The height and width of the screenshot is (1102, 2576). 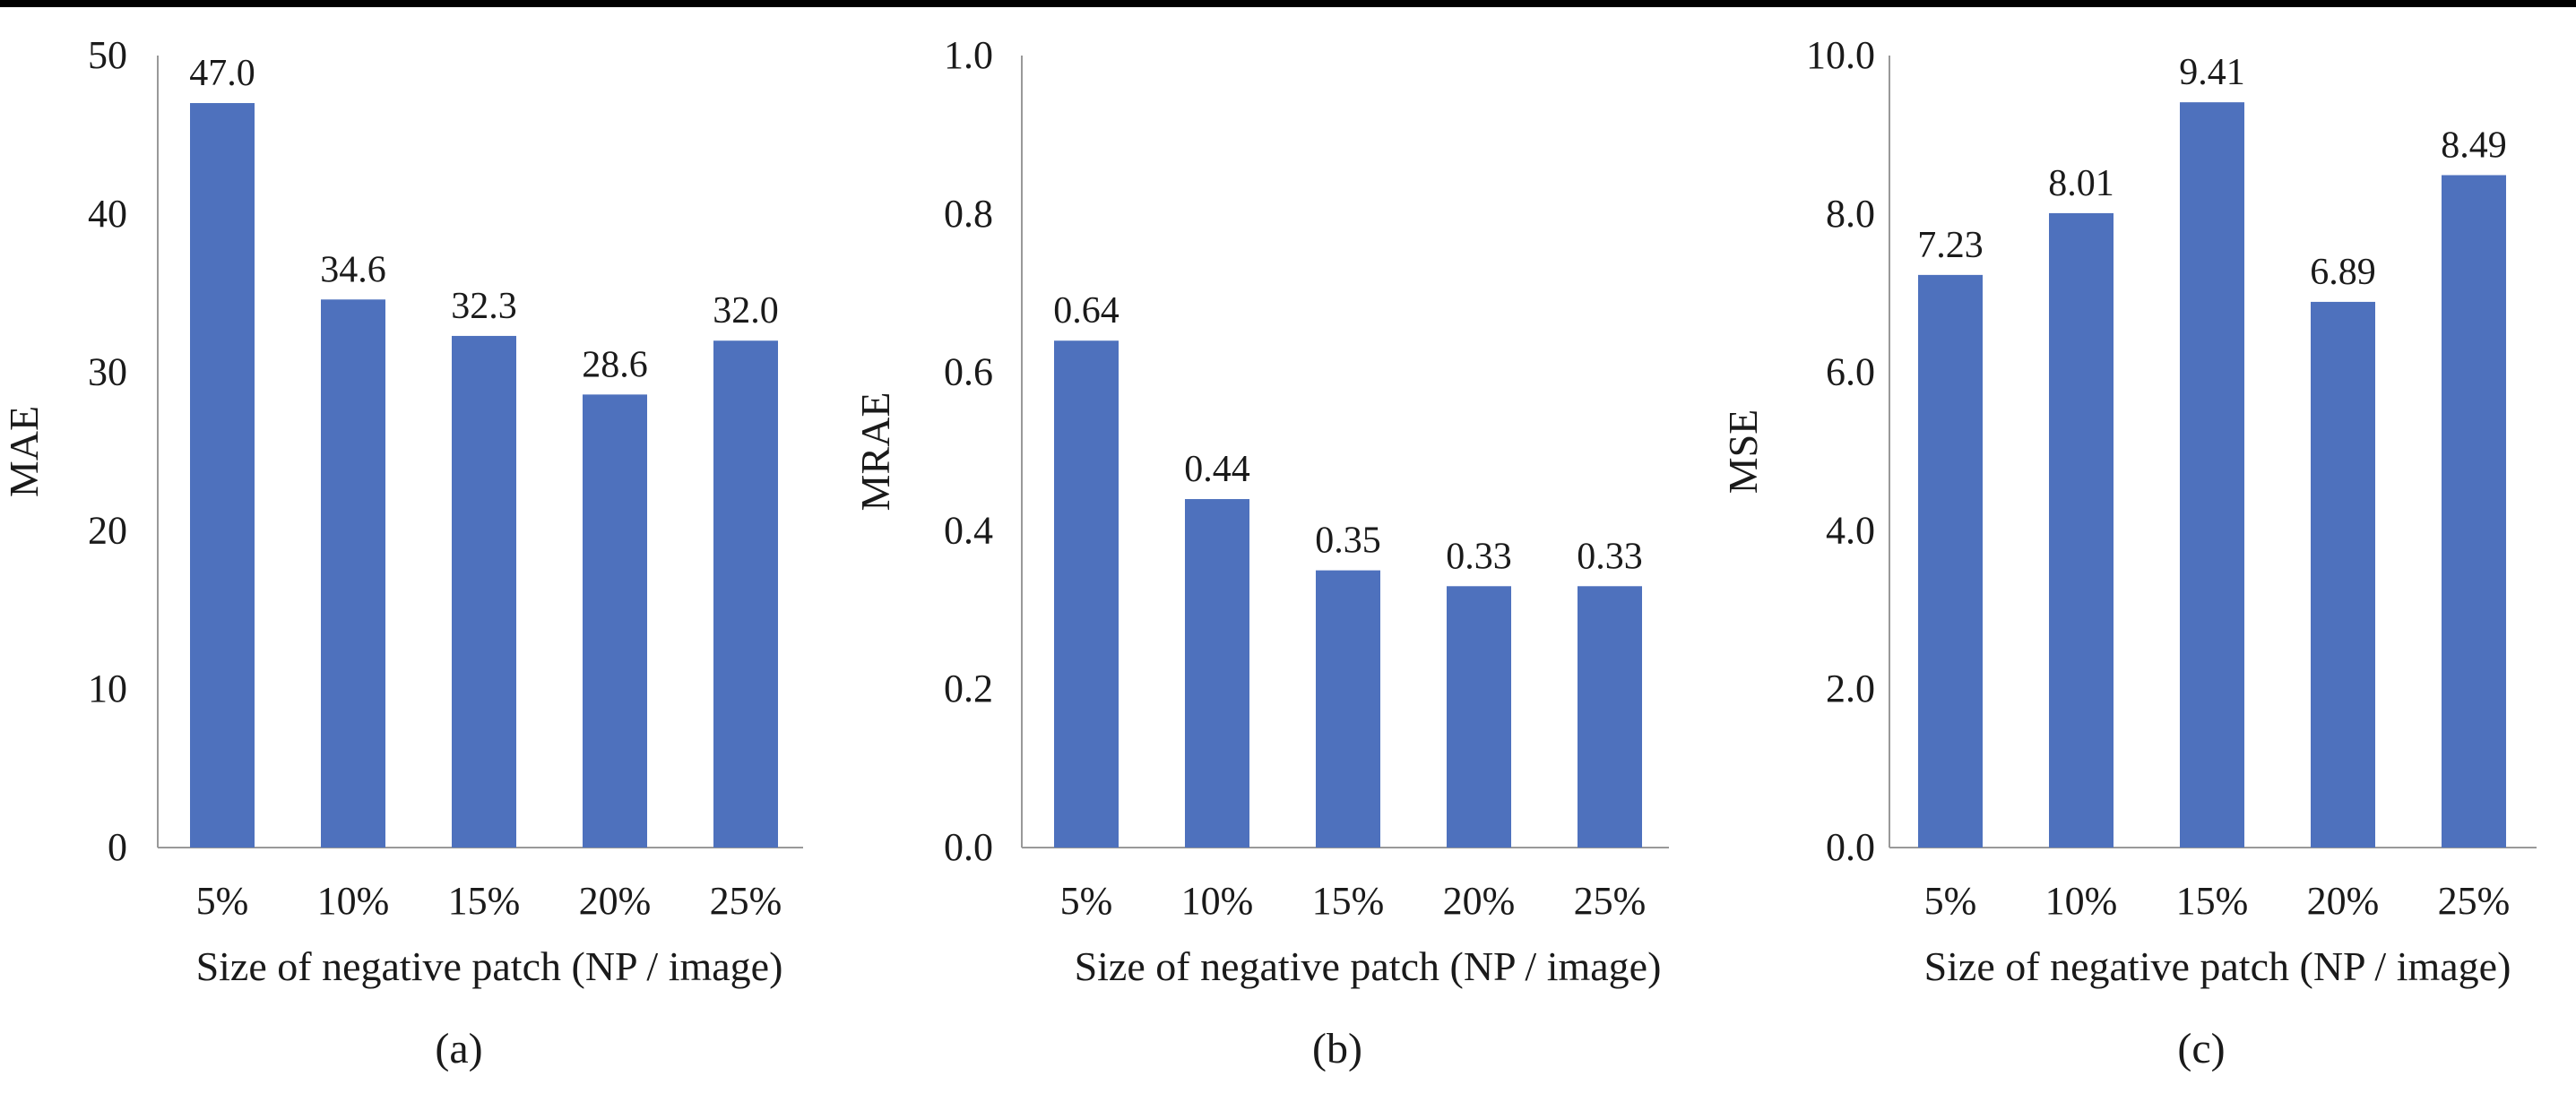 What do you see at coordinates (615, 364) in the screenshot?
I see `data-label: 28.6` at bounding box center [615, 364].